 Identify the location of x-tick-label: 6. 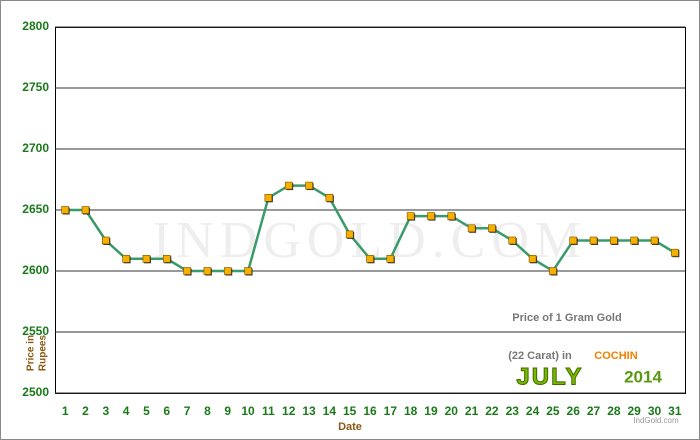
(166, 411).